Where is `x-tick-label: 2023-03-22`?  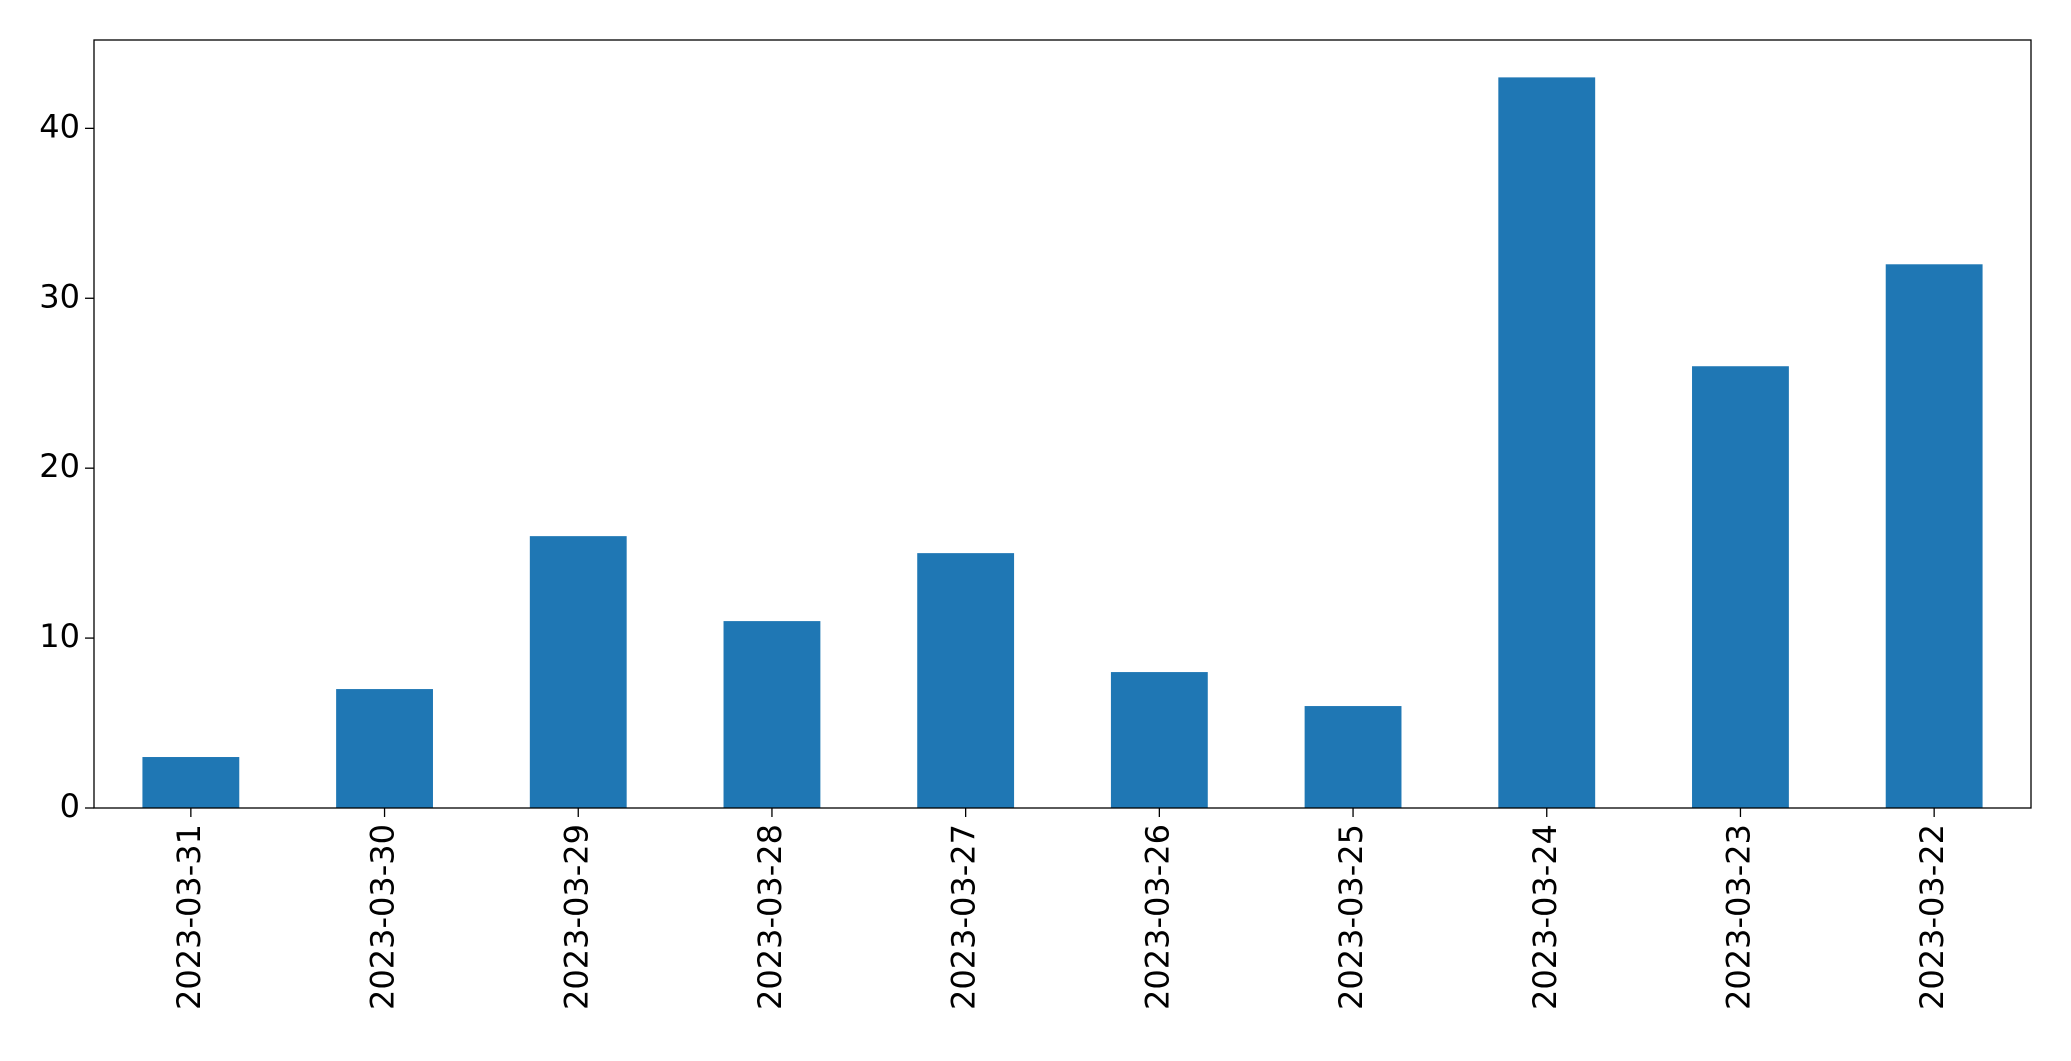 x-tick-label: 2023-03-22 is located at coordinates (1932, 917).